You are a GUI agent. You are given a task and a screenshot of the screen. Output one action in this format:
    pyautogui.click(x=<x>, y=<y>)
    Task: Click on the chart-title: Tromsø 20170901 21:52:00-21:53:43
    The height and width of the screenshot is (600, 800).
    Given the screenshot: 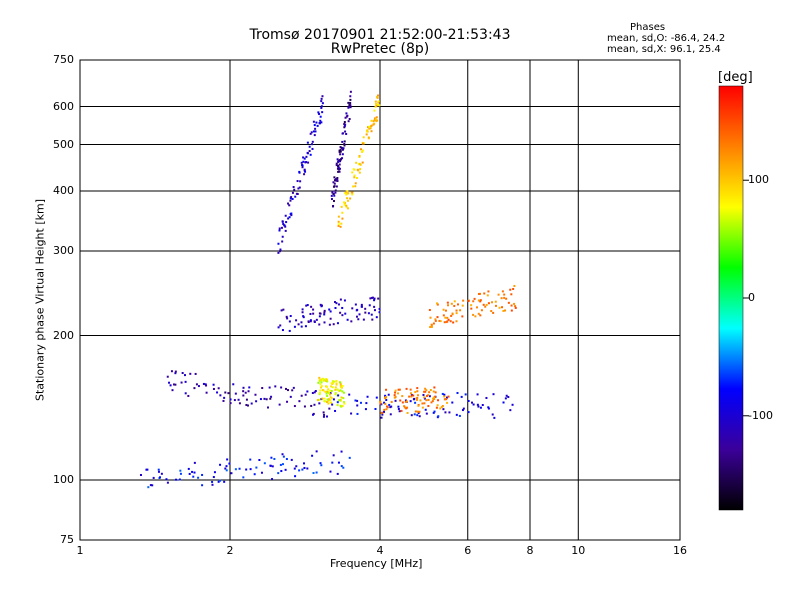 What is the action you would take?
    pyautogui.click(x=380, y=35)
    